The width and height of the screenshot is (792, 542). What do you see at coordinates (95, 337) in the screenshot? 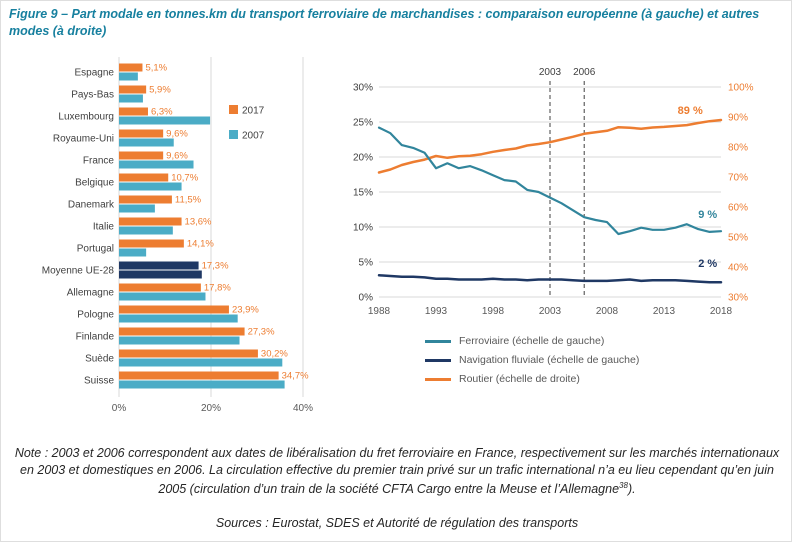
I see `country-label: Finlande` at bounding box center [95, 337].